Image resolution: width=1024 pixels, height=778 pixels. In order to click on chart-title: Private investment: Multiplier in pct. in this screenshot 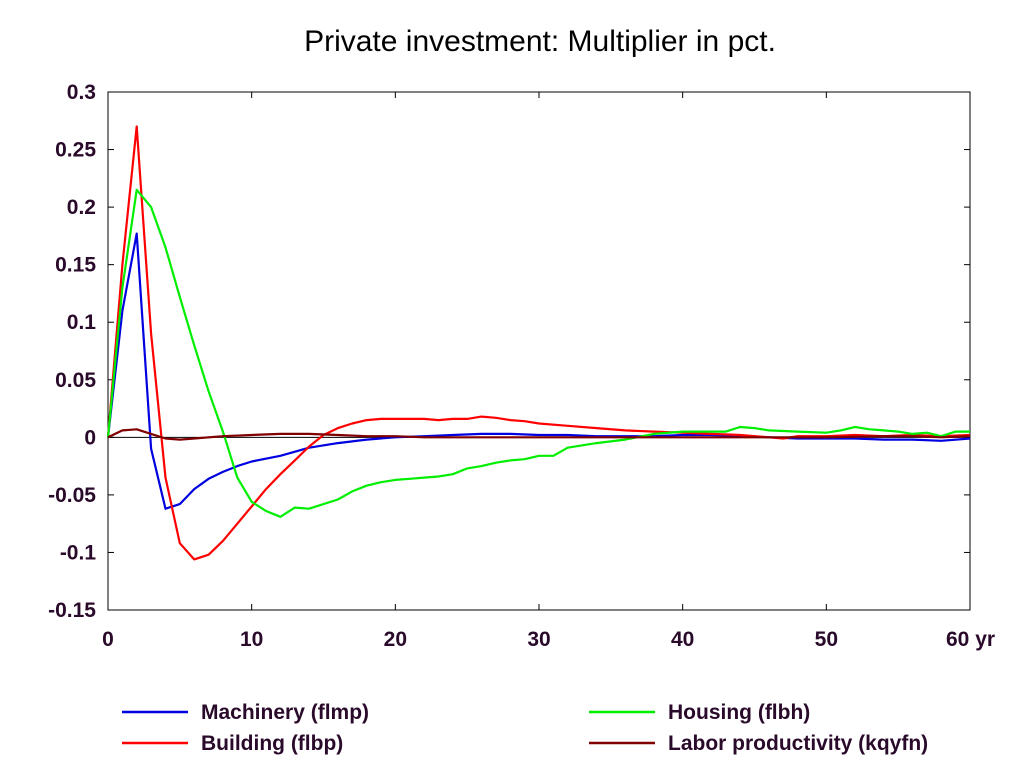, I will do `click(540, 41)`.